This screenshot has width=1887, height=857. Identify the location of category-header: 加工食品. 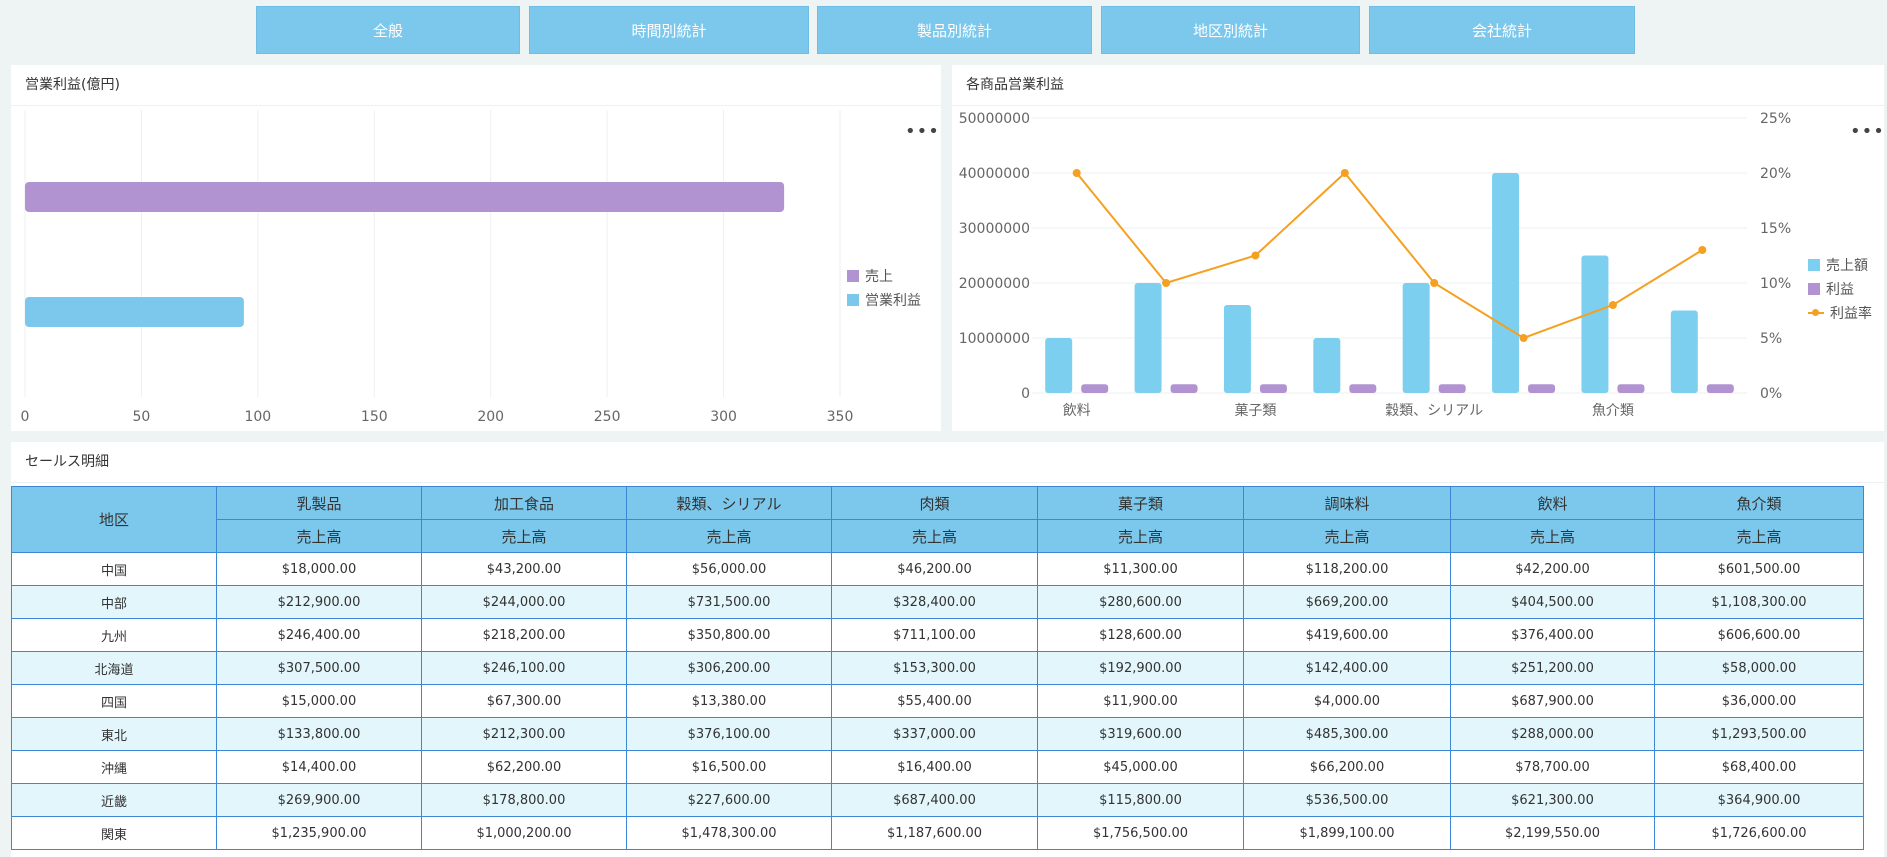
(524, 503).